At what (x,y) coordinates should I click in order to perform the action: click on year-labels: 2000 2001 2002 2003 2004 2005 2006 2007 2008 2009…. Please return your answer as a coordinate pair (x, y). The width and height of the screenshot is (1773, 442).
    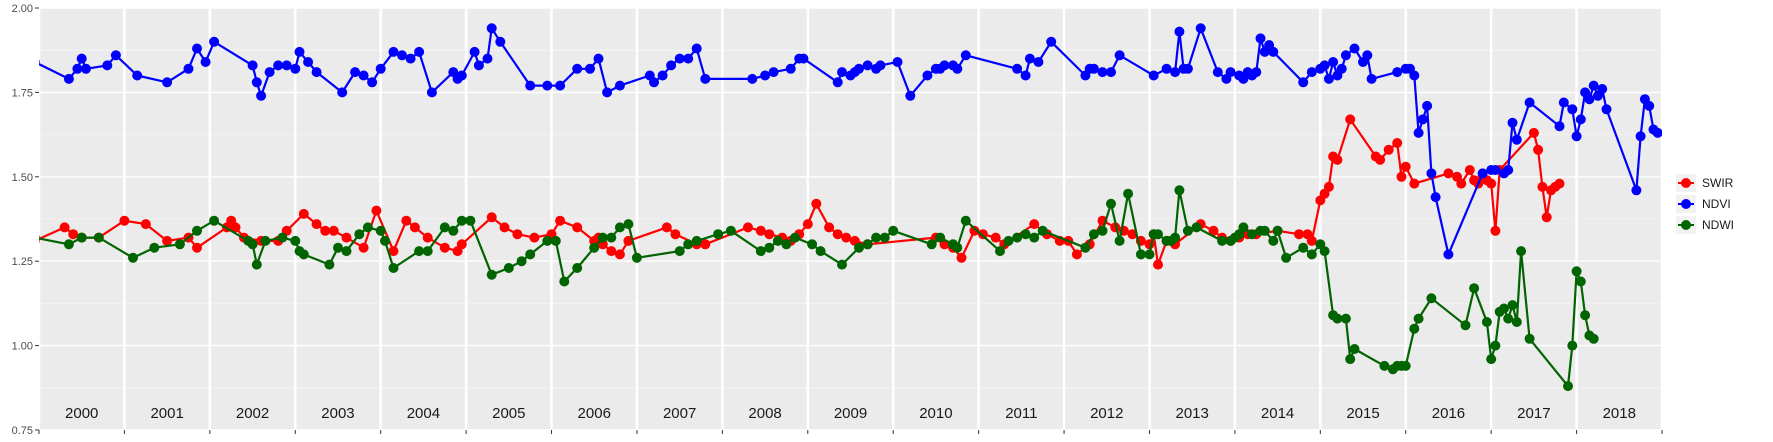
    Looking at the image, I should click on (850, 413).